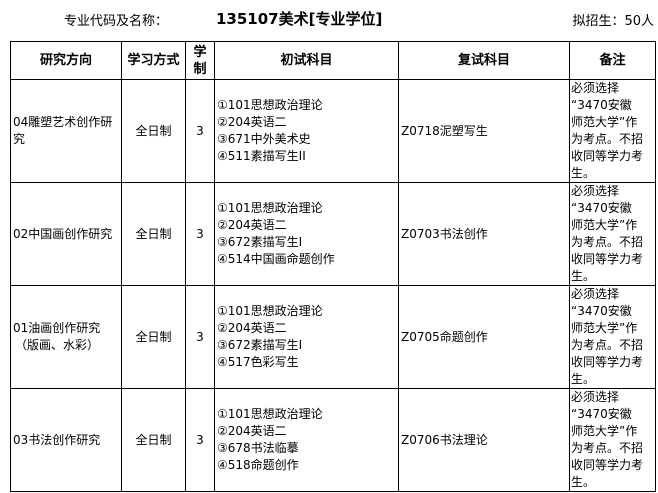 The width and height of the screenshot is (658, 493). Describe the element at coordinates (306, 440) in the screenshot. I see `initial-exam-subjects: ①101思想政治理论 ②204英语二 ③678书法临摹 ④518命题创作` at that location.